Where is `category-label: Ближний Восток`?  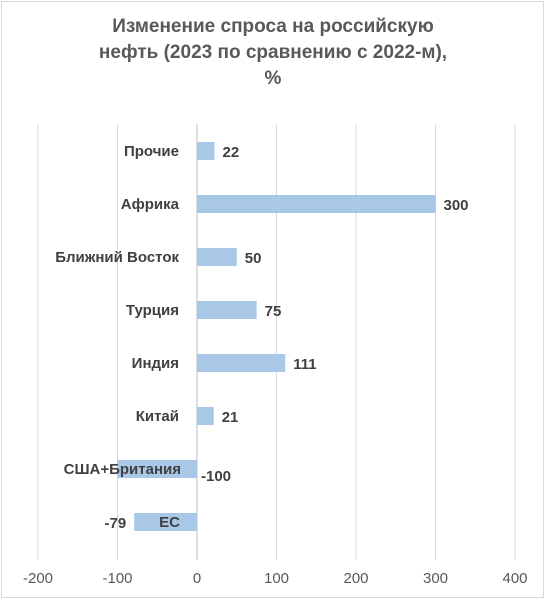 category-label: Ближний Восток is located at coordinates (117, 257).